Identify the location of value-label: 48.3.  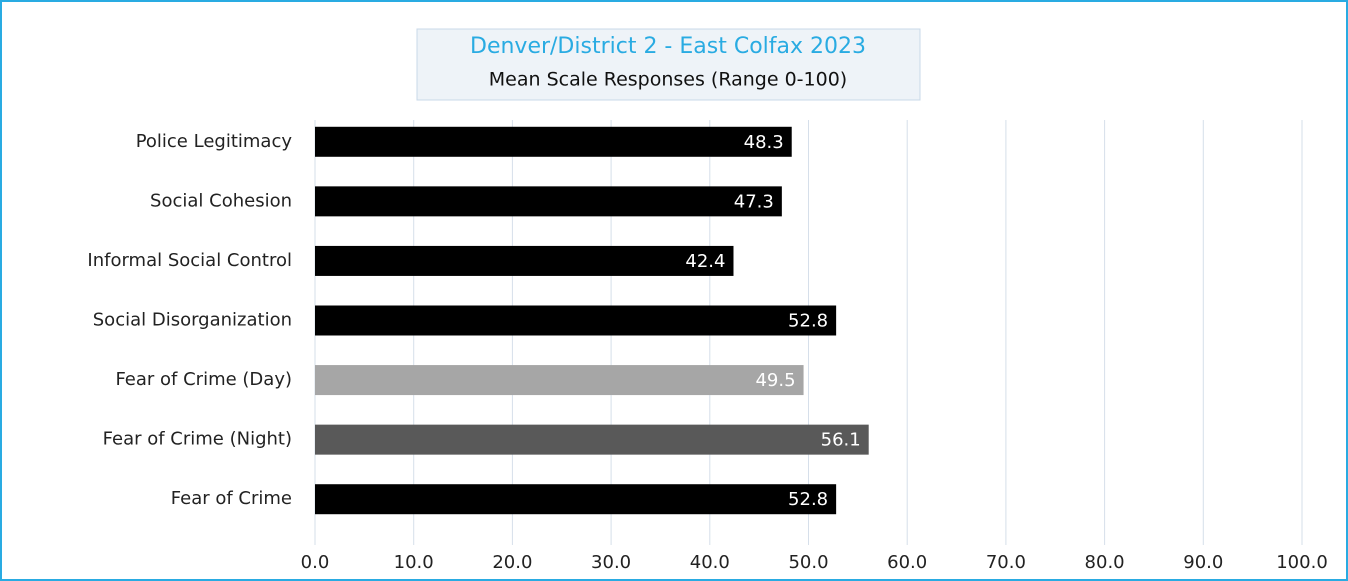
(764, 142).